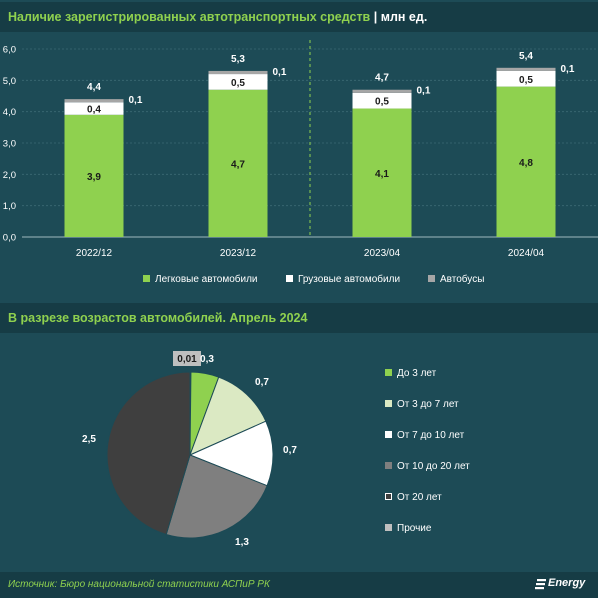 The image size is (598, 598). I want to click on x-tick-label-1: 2023/12, so click(238, 253).